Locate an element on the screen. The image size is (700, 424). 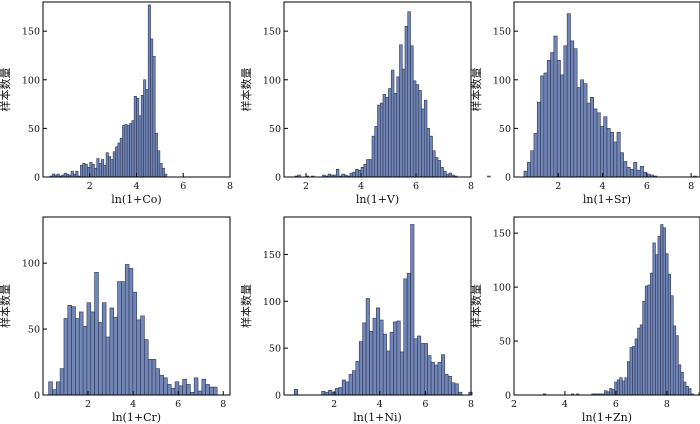
x-axis-label: ln(1+Co) is located at coordinates (136, 199).